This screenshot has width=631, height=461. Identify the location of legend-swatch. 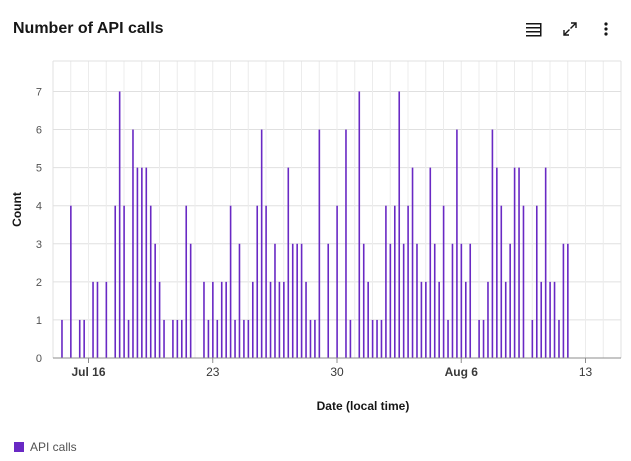
(19, 447).